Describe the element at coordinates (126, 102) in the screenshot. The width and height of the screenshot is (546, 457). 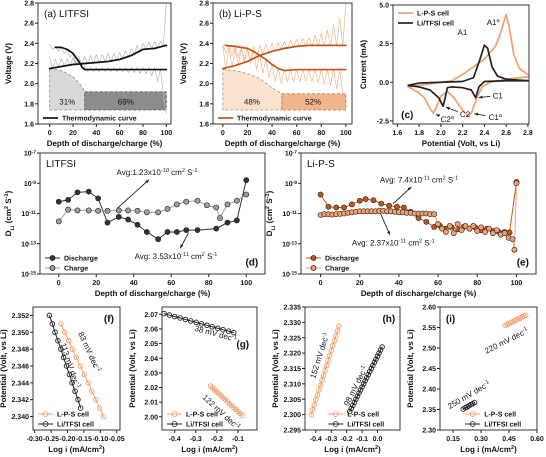
I see `annotation: 69%` at that location.